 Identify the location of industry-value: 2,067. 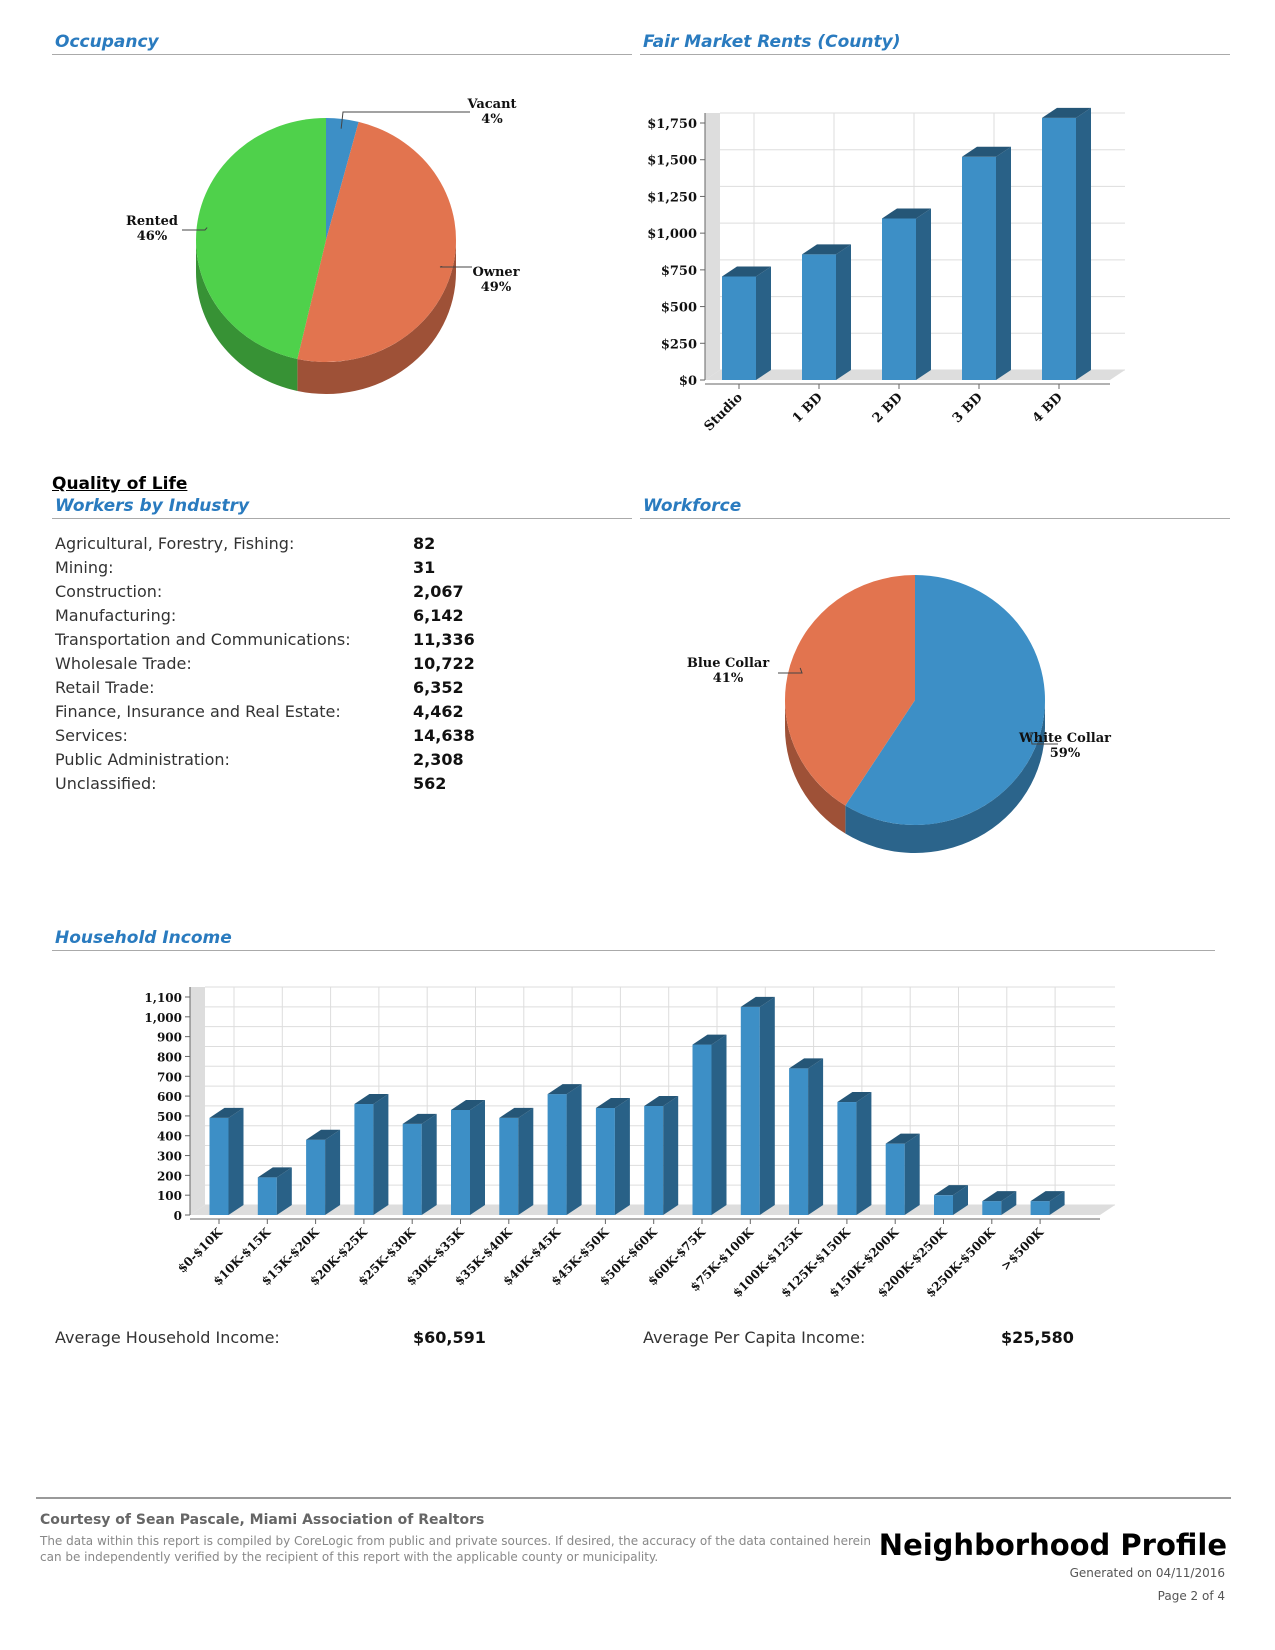
(438, 591).